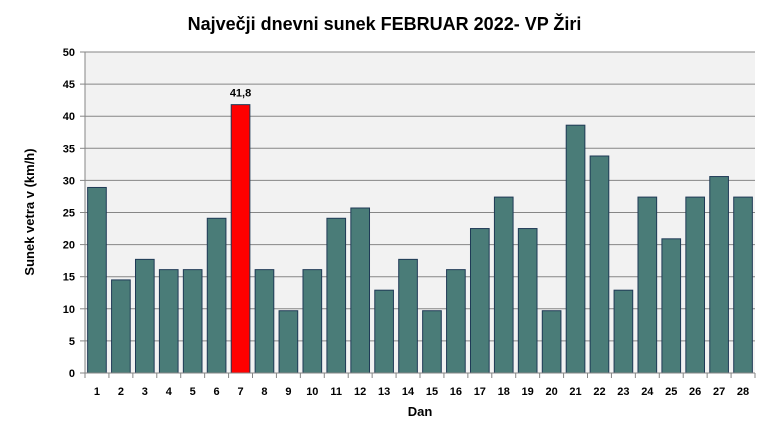 The width and height of the screenshot is (769, 439). What do you see at coordinates (623, 392) in the screenshot?
I see `x-tick-label: 23` at bounding box center [623, 392].